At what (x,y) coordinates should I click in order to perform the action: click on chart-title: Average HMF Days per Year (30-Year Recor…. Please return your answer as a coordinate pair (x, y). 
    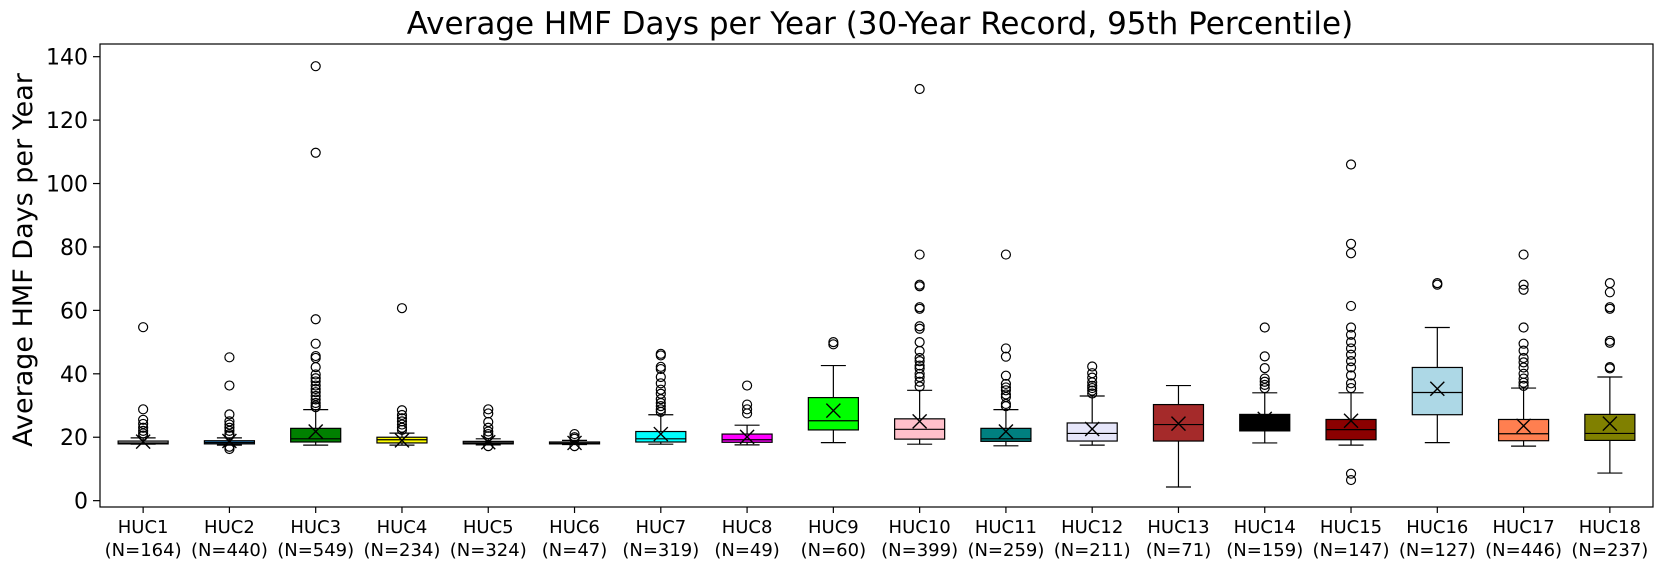
    Looking at the image, I should click on (880, 24).